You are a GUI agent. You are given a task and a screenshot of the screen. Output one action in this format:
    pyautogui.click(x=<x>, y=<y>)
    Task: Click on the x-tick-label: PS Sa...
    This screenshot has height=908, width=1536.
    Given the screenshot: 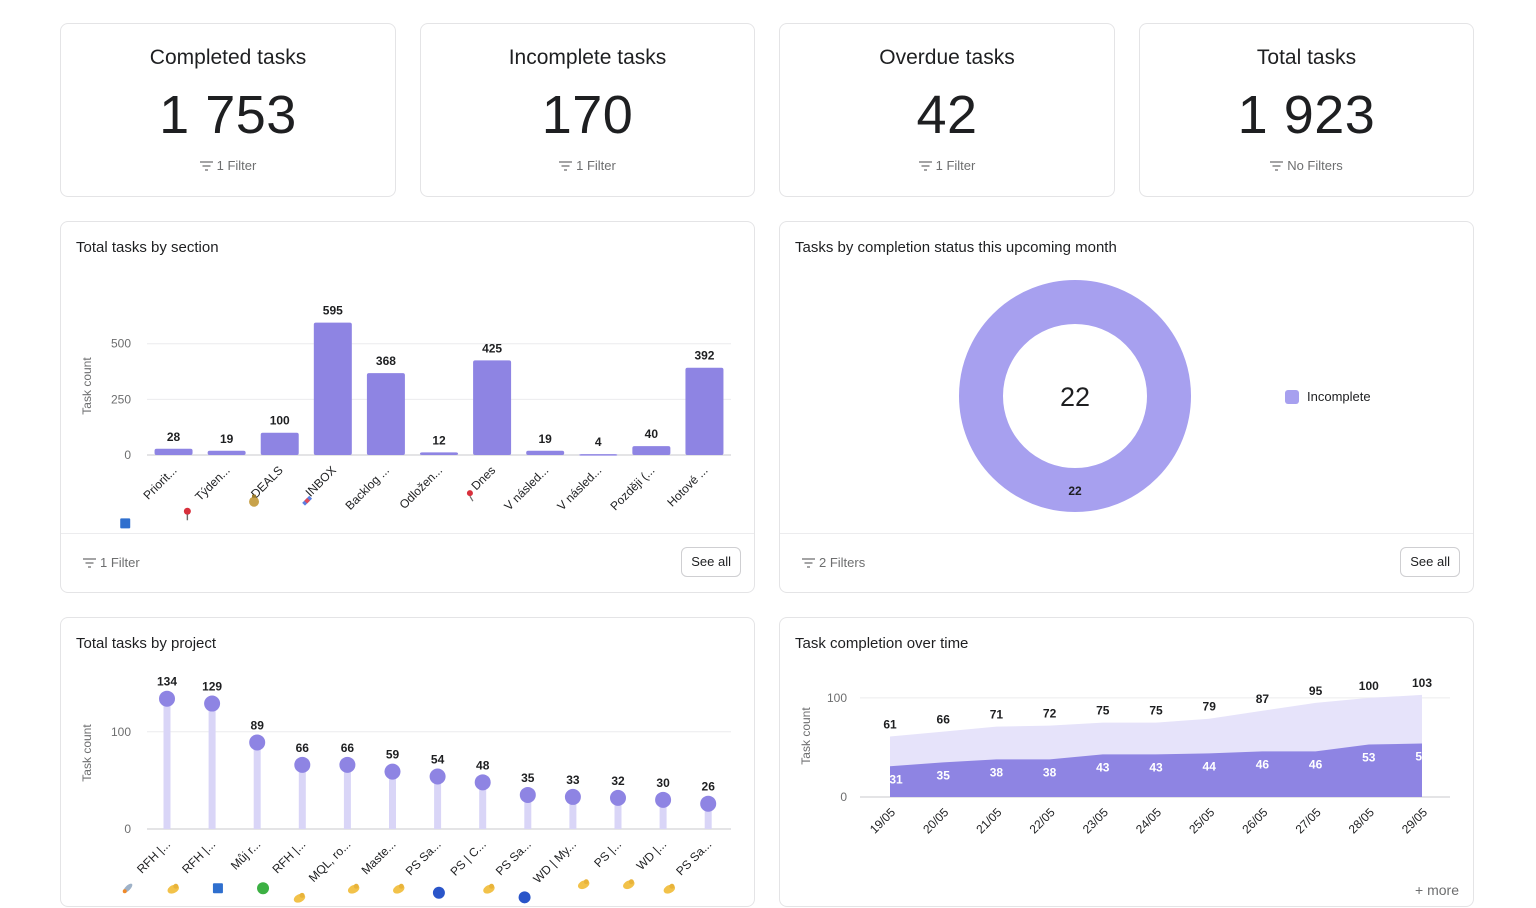 What is the action you would take?
    pyautogui.click(x=423, y=857)
    